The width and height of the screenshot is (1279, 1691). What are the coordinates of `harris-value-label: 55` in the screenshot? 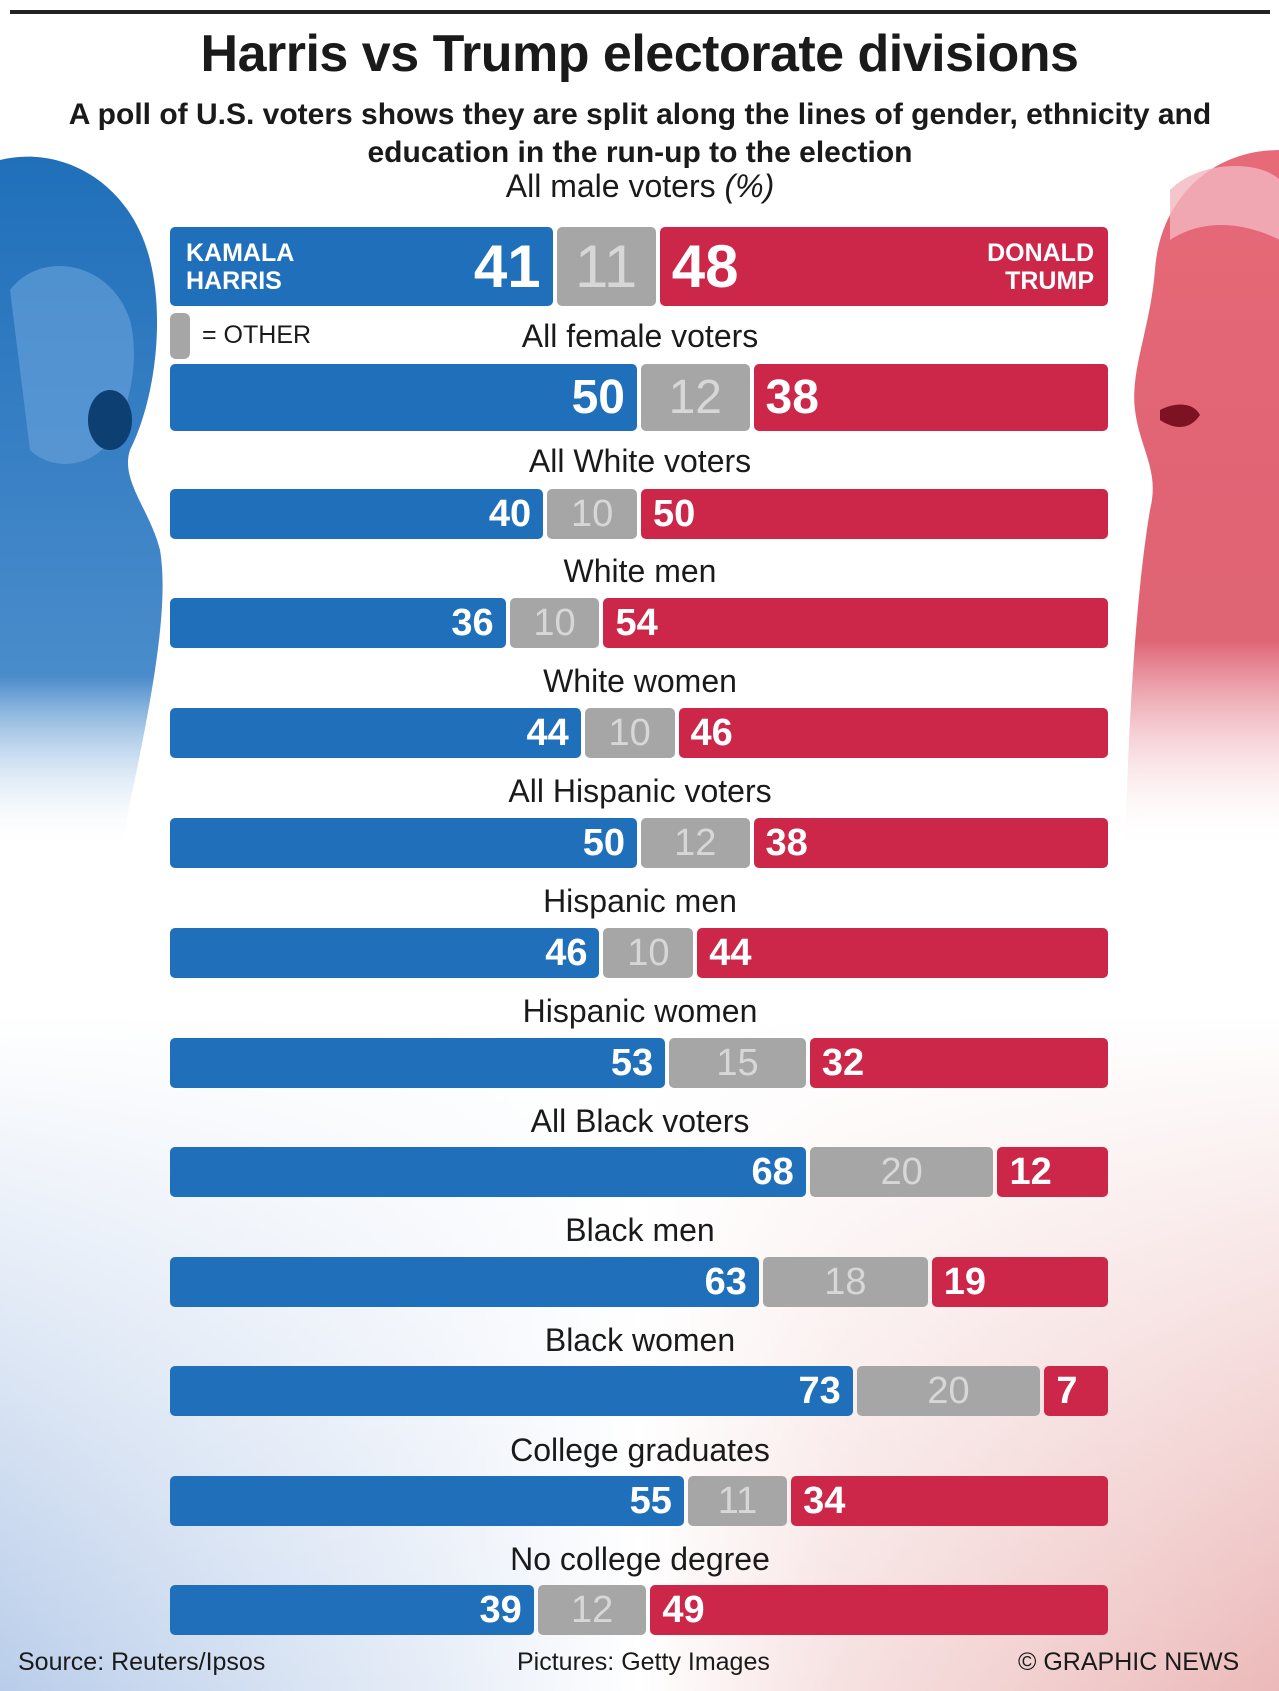 It's located at (650, 1500).